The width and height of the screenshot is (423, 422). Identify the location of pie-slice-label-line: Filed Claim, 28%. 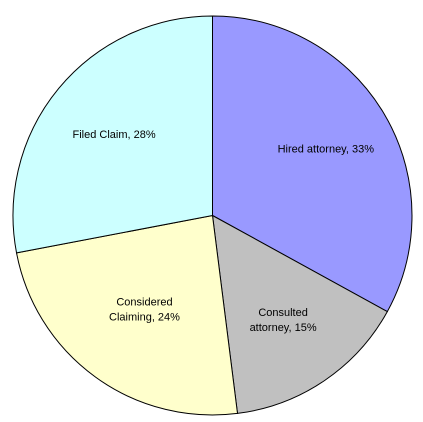
(114, 135).